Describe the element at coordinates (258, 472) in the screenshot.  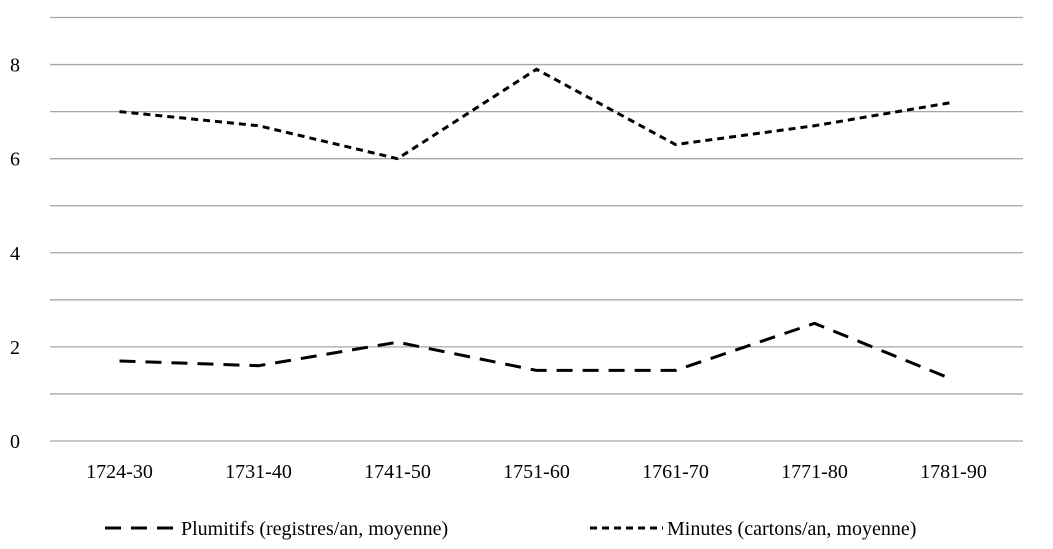
I see `x-tick-label: 1731-40` at that location.